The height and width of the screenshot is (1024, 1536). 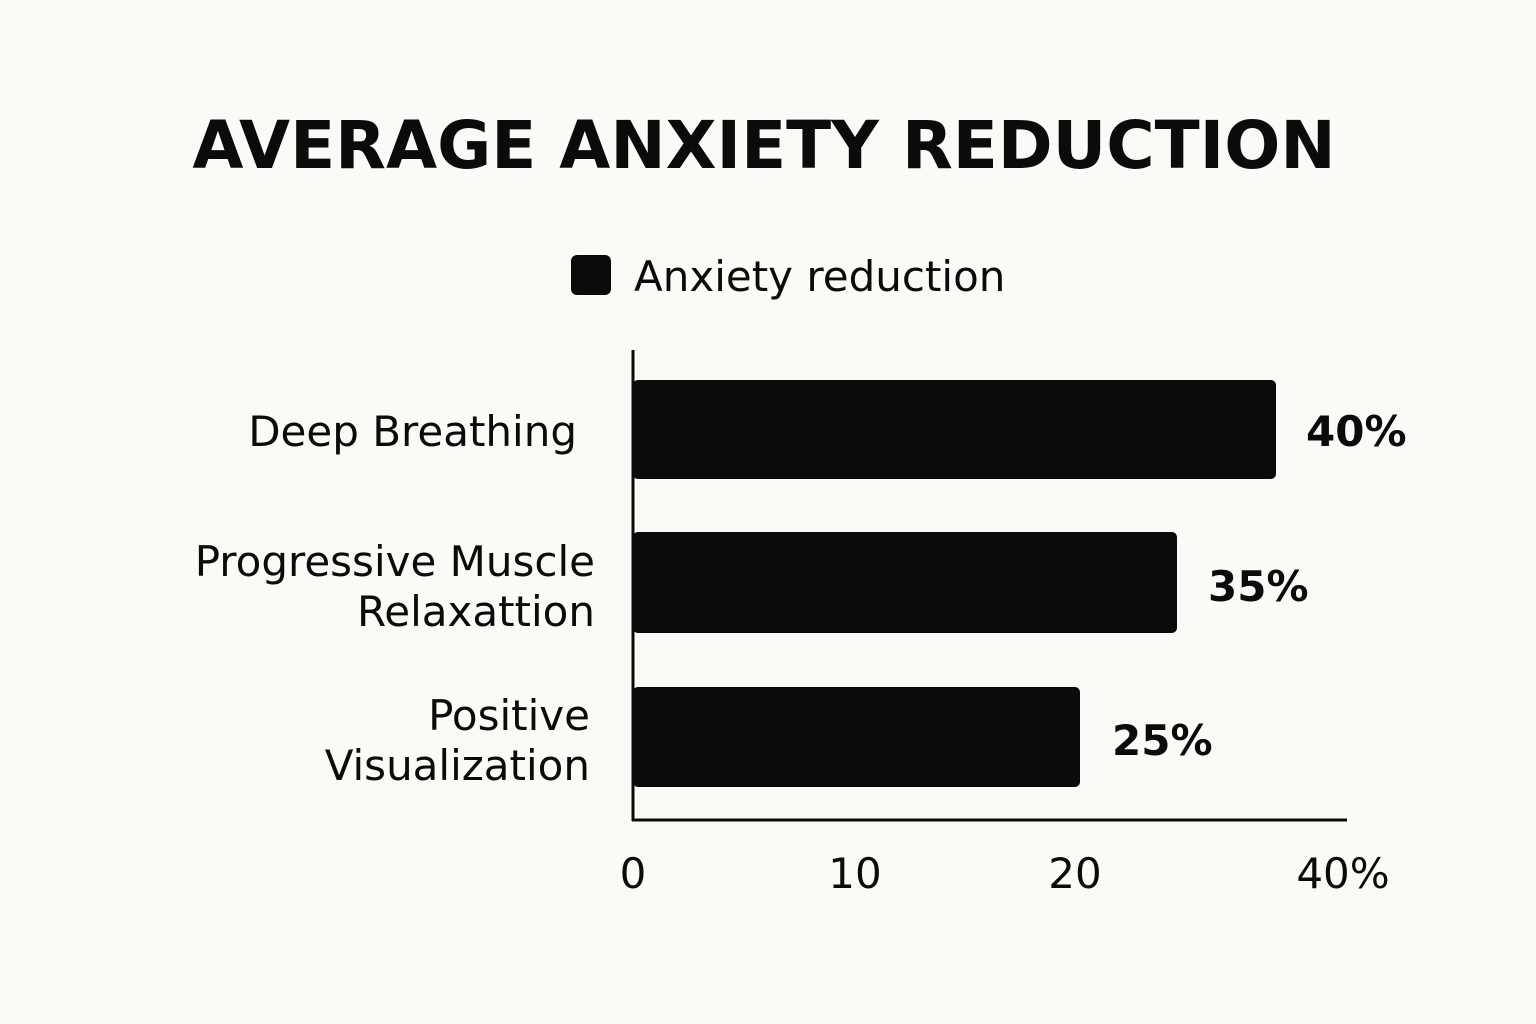 I want to click on value-label-2: 25%, so click(x=1162, y=740).